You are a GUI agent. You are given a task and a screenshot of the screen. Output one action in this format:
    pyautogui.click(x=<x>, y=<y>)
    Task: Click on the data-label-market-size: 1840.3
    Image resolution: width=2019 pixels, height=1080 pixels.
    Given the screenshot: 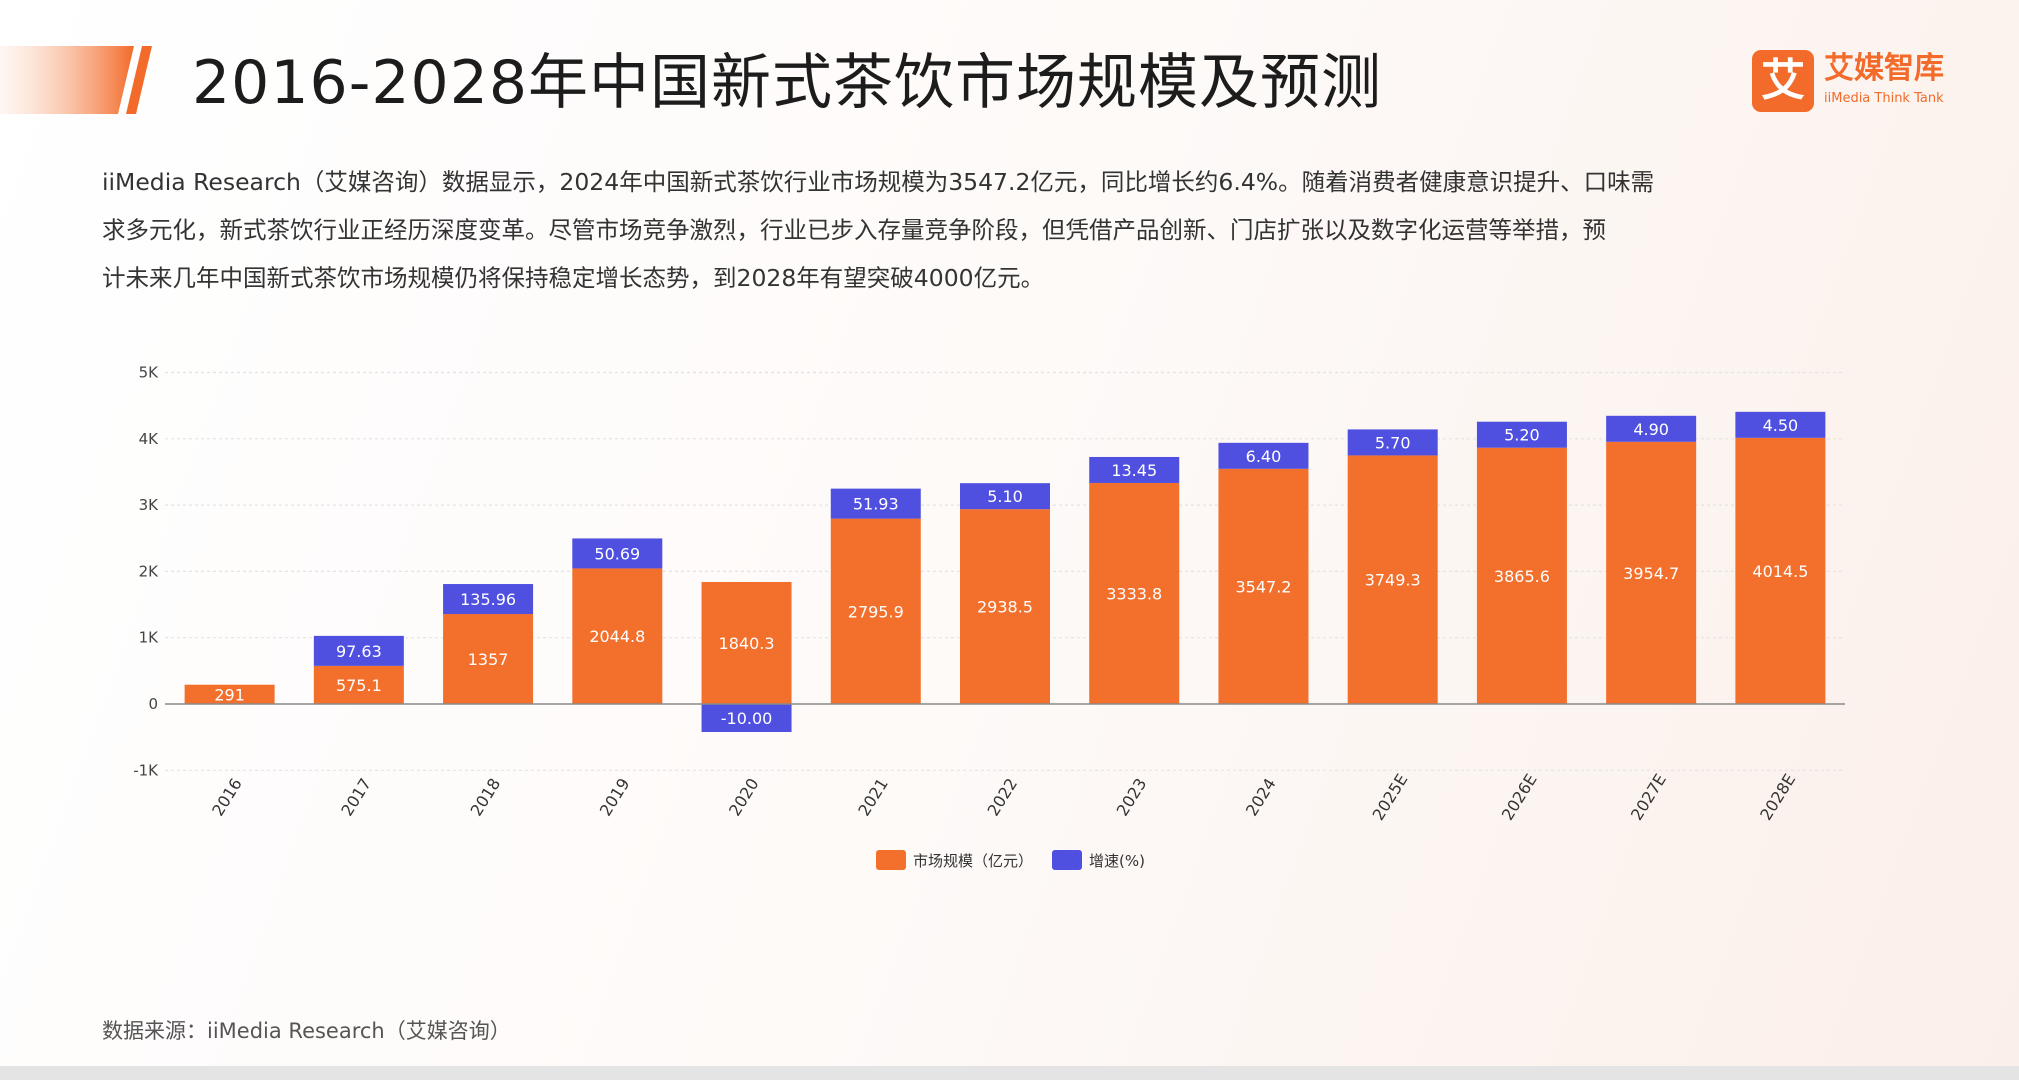 What is the action you would take?
    pyautogui.click(x=747, y=643)
    